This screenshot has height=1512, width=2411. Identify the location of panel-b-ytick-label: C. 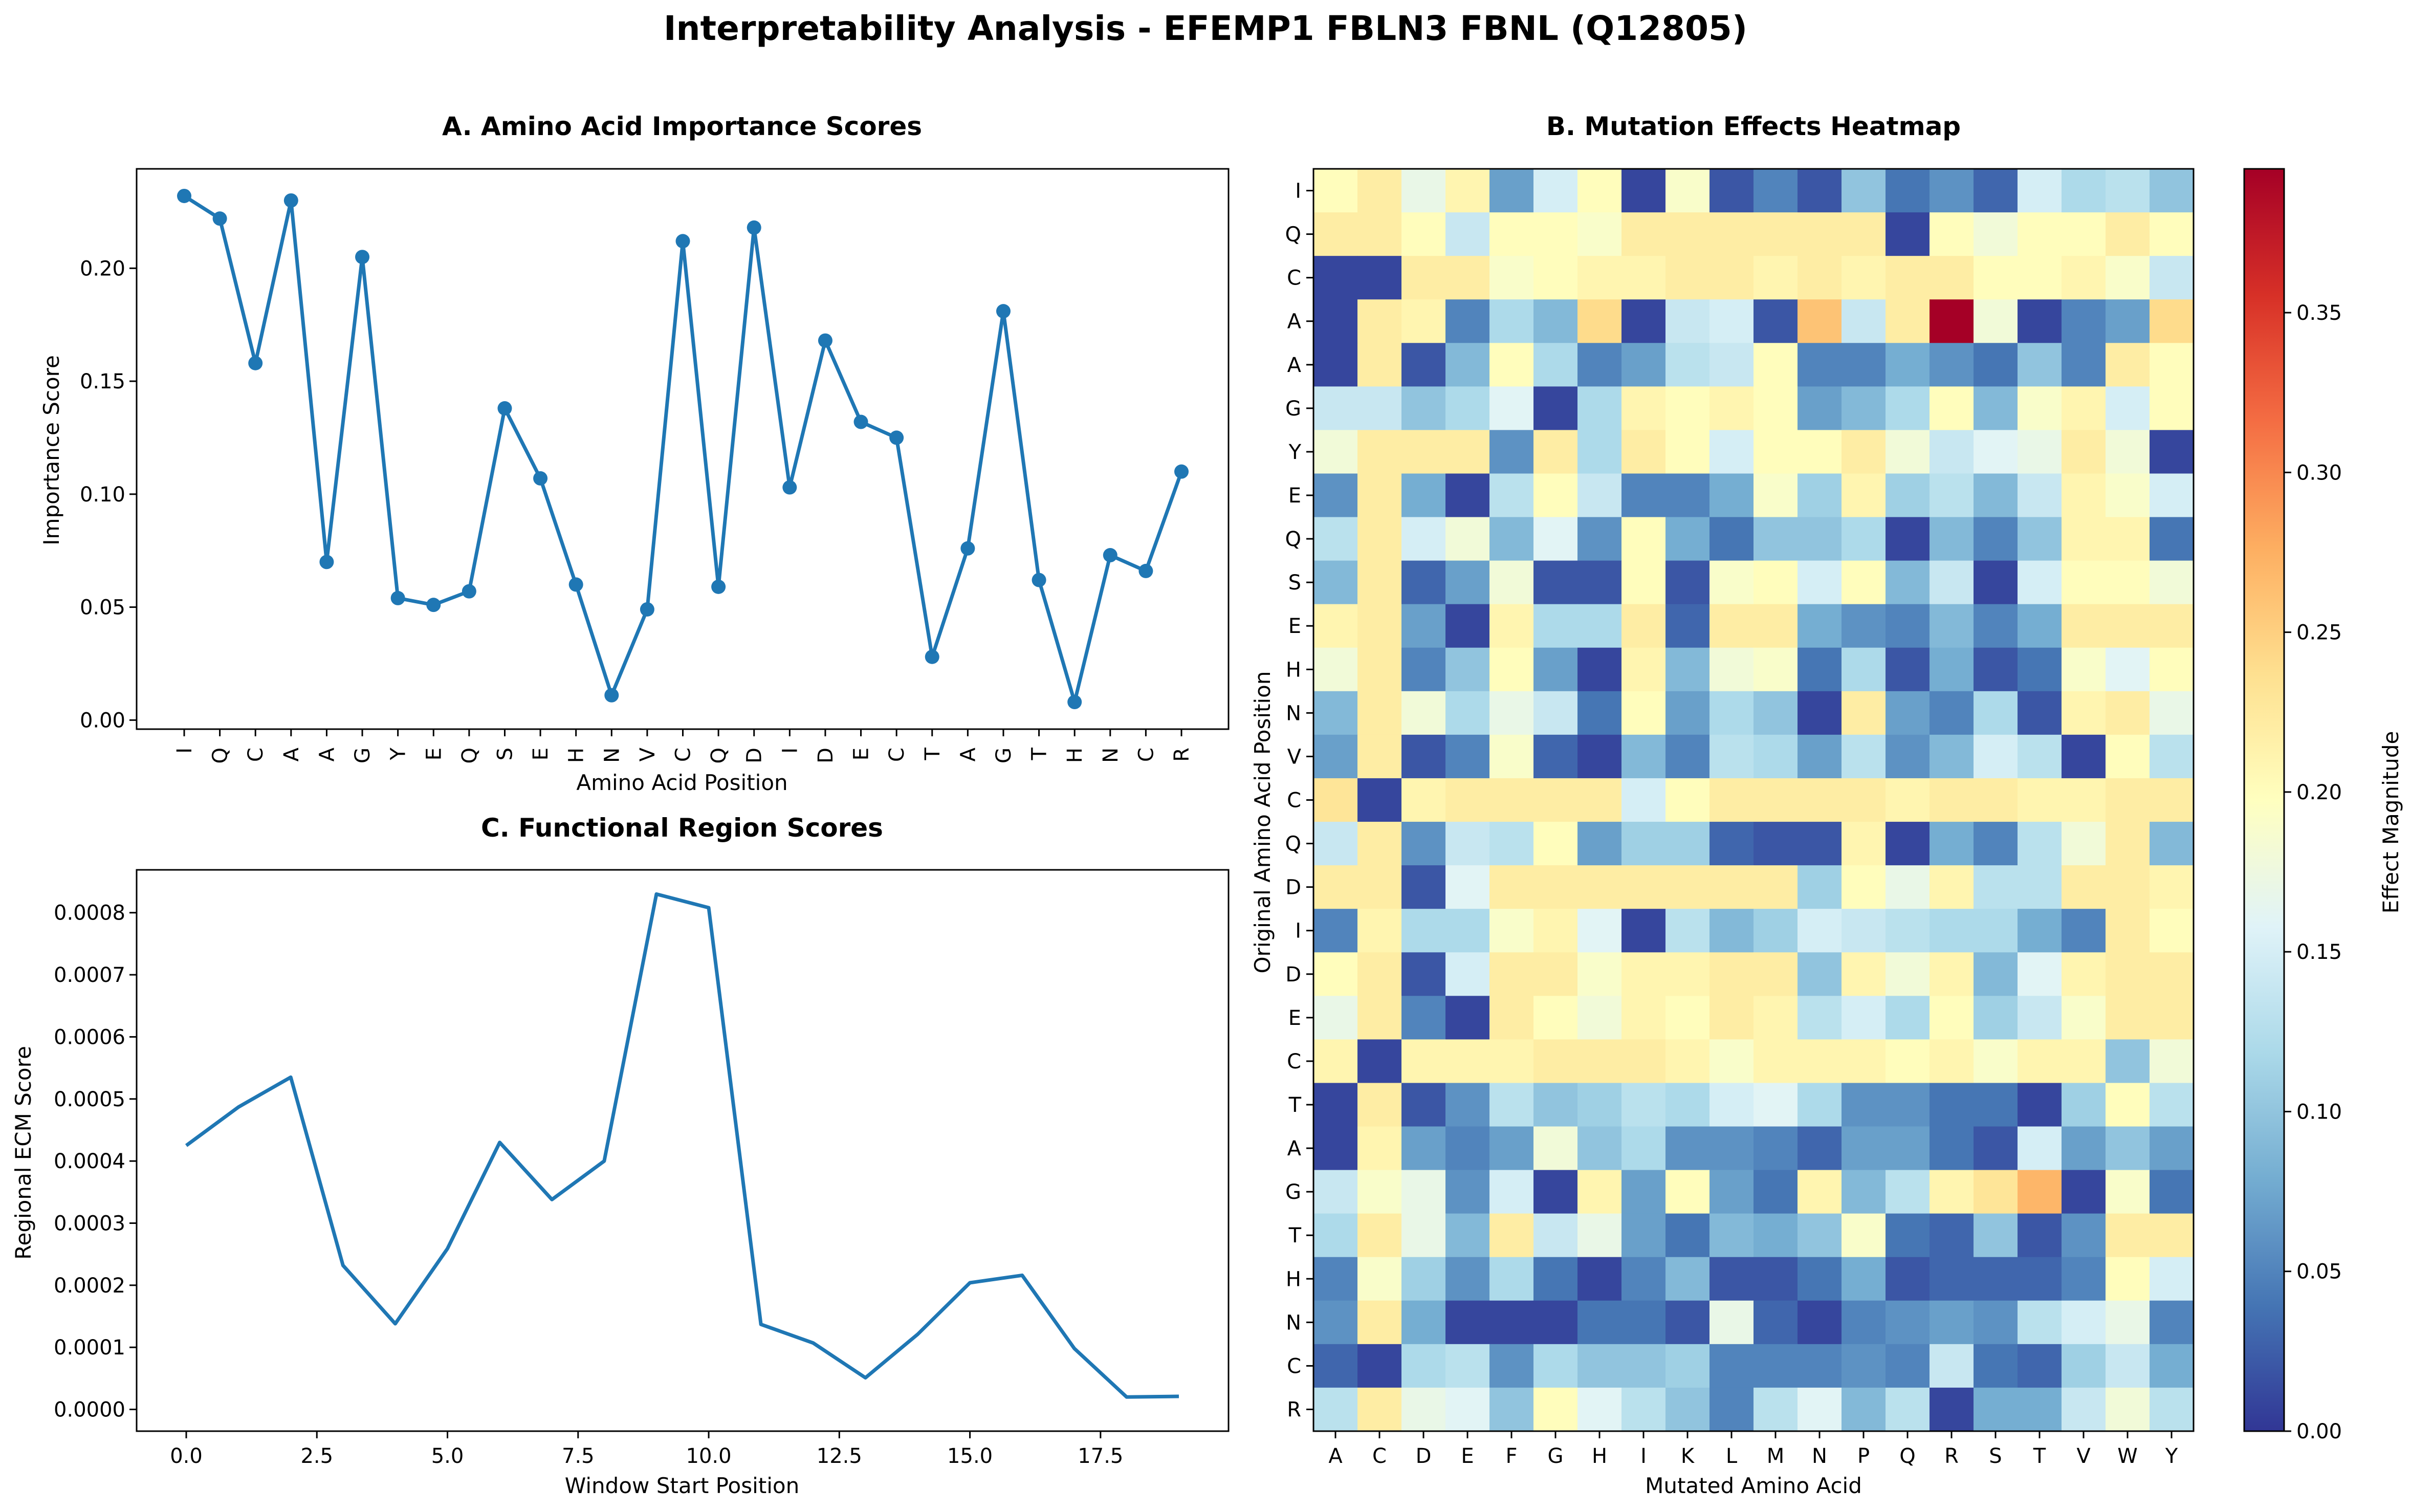
(1294, 1061).